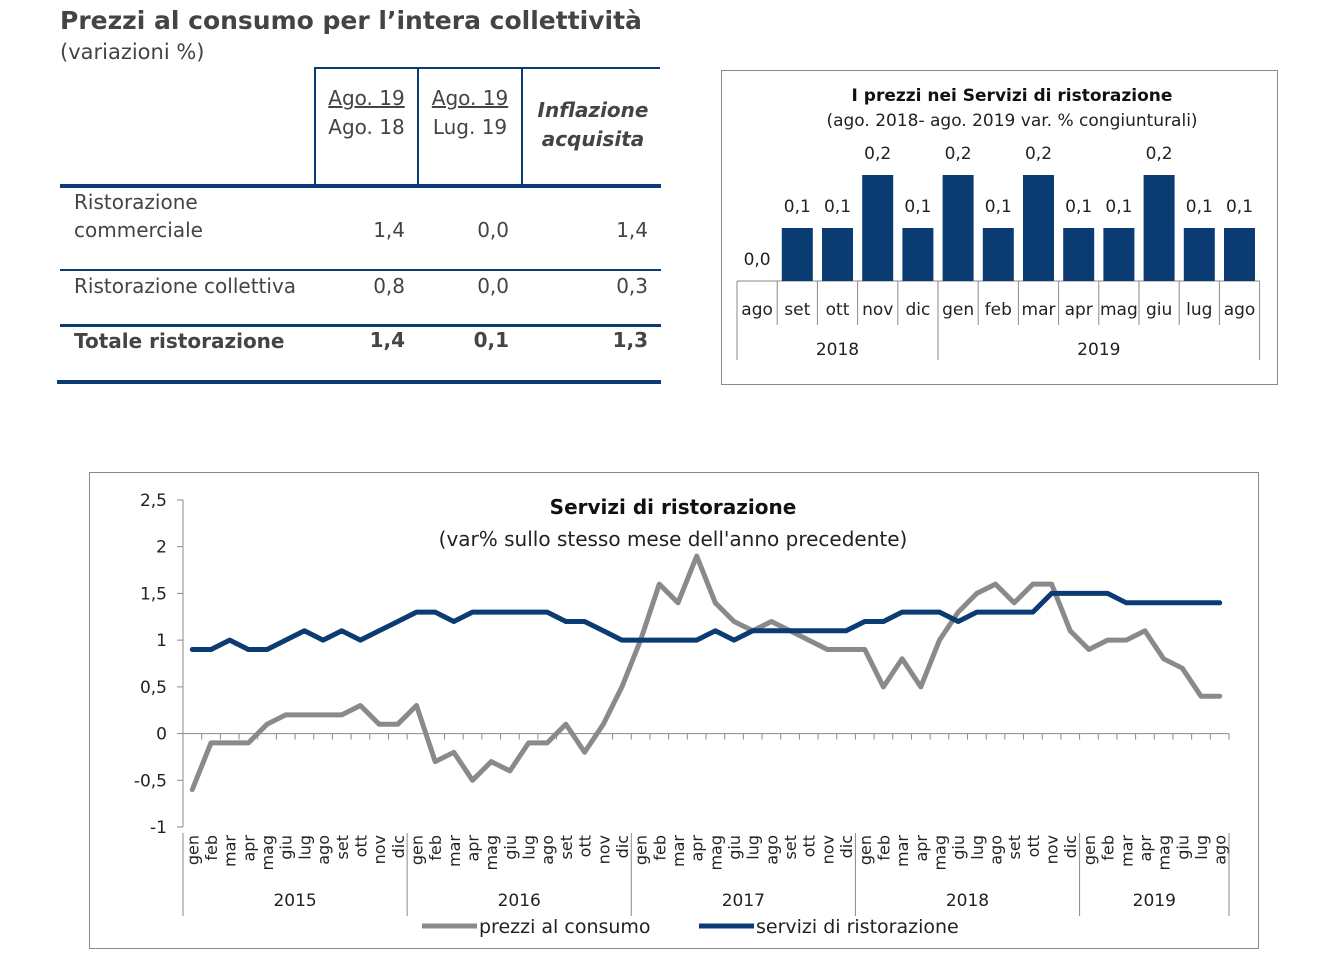  I want to click on bar-category-label: apr, so click(1079, 310).